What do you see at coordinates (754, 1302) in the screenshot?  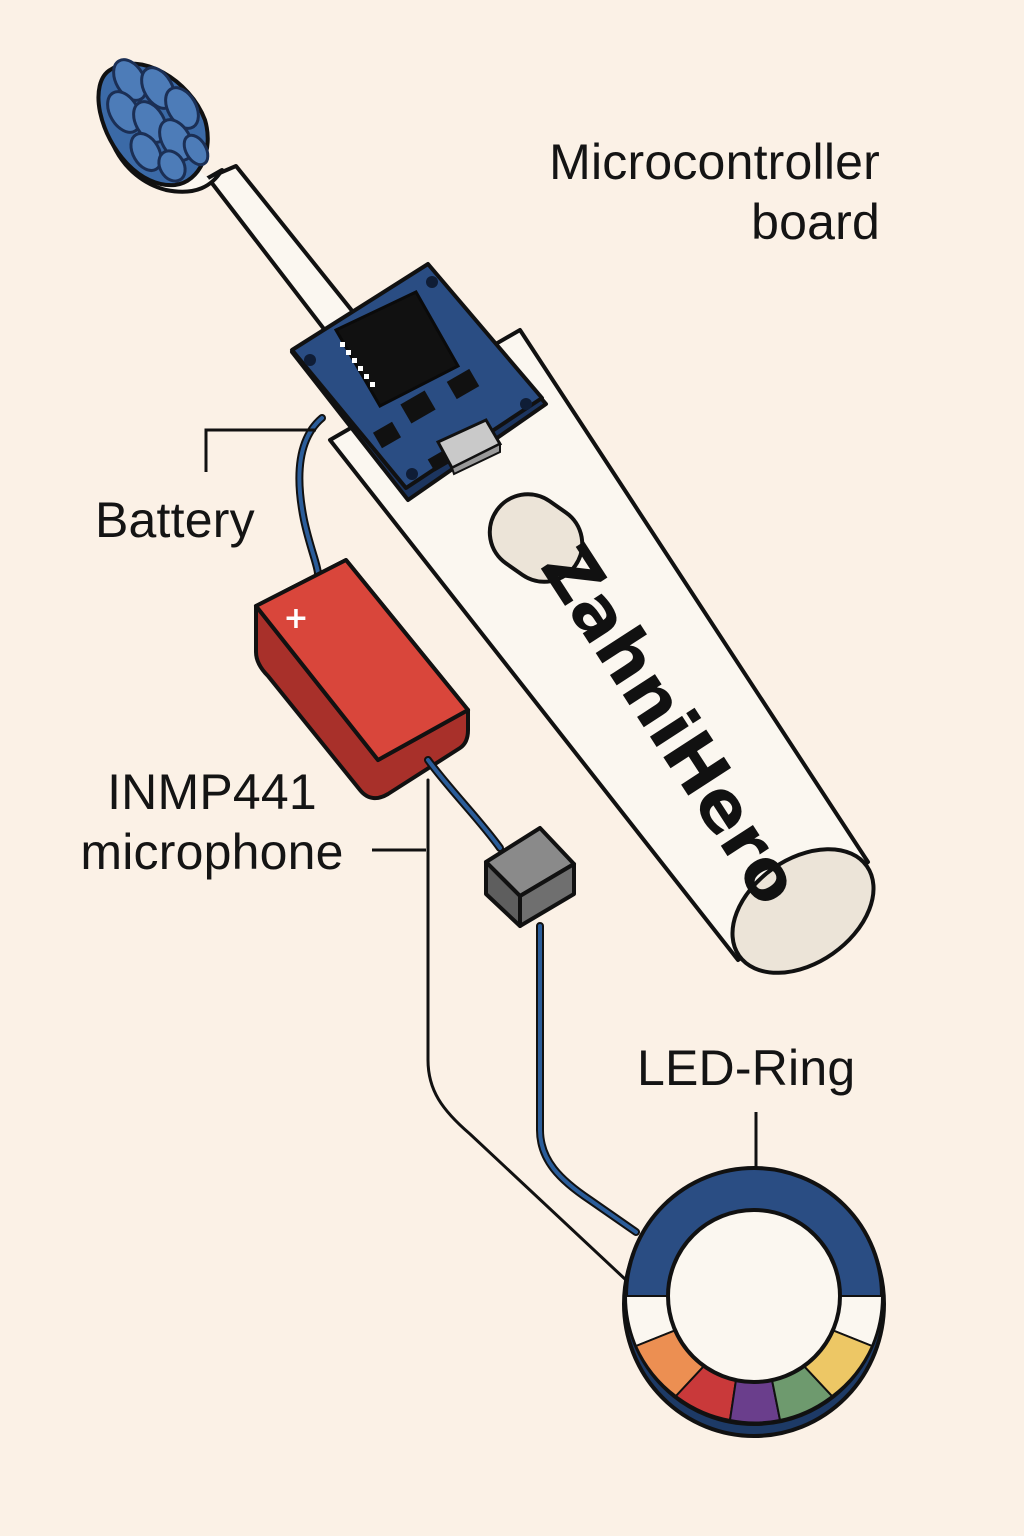 I see `led-ring-icon` at bounding box center [754, 1302].